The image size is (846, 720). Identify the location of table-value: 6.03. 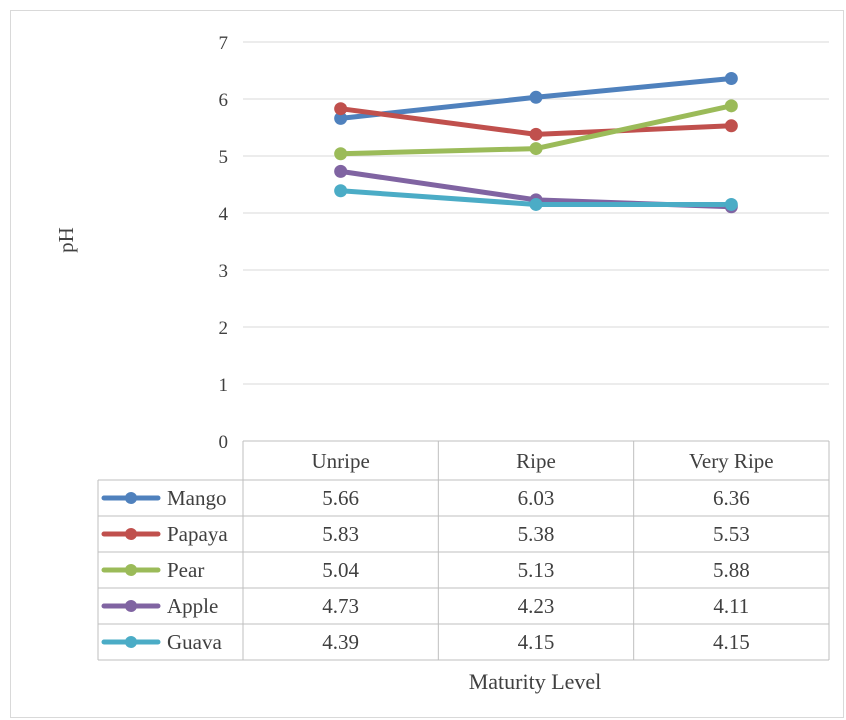
(536, 498).